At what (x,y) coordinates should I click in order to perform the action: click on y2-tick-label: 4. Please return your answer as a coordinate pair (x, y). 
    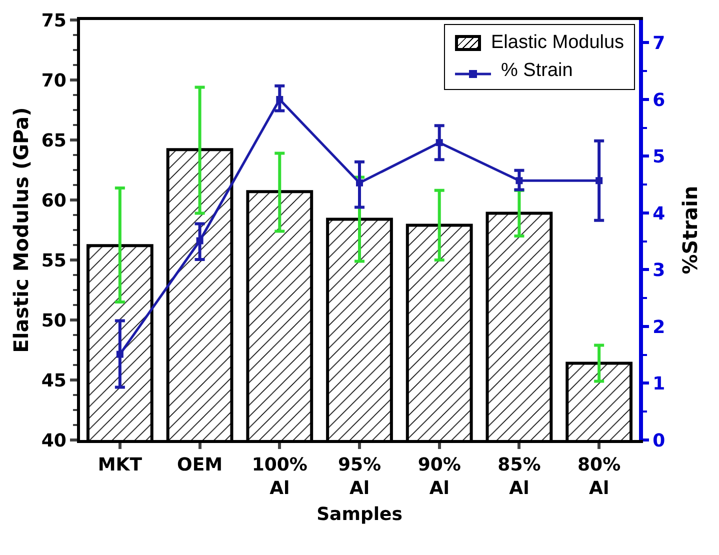
    Looking at the image, I should click on (659, 213).